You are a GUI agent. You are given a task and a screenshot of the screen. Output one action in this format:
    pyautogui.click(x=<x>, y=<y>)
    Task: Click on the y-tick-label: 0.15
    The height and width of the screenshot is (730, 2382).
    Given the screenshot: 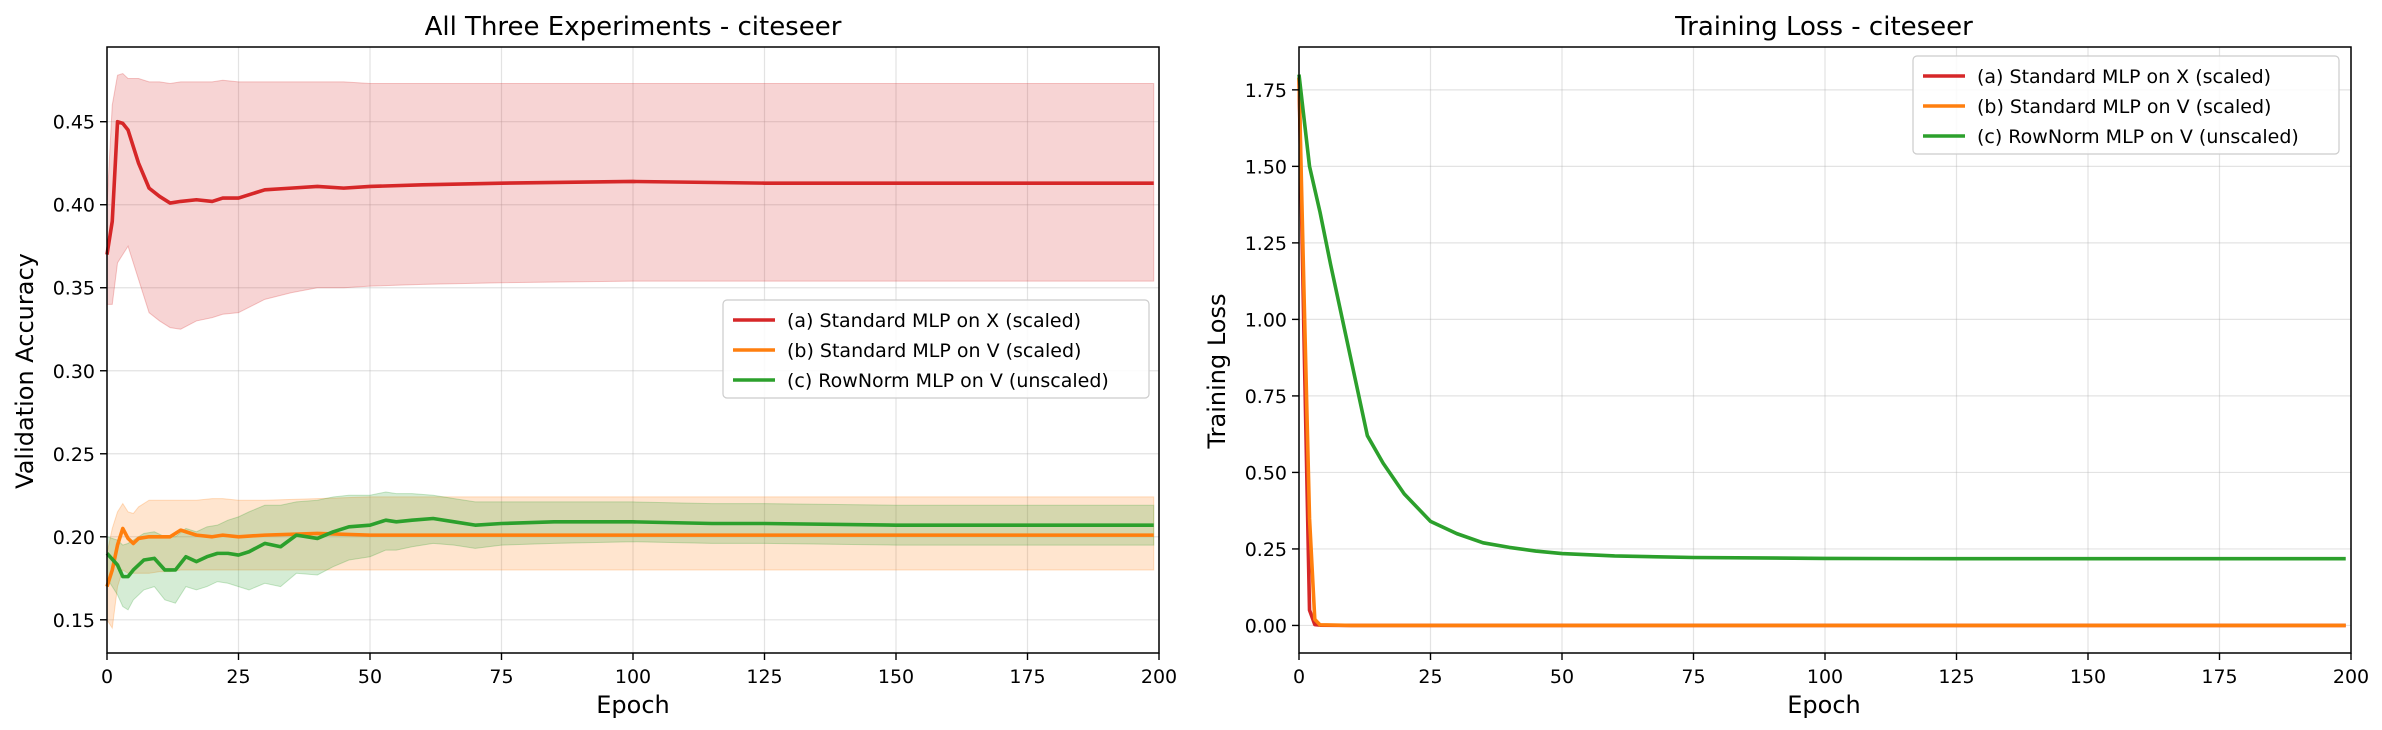 What is the action you would take?
    pyautogui.click(x=74, y=621)
    